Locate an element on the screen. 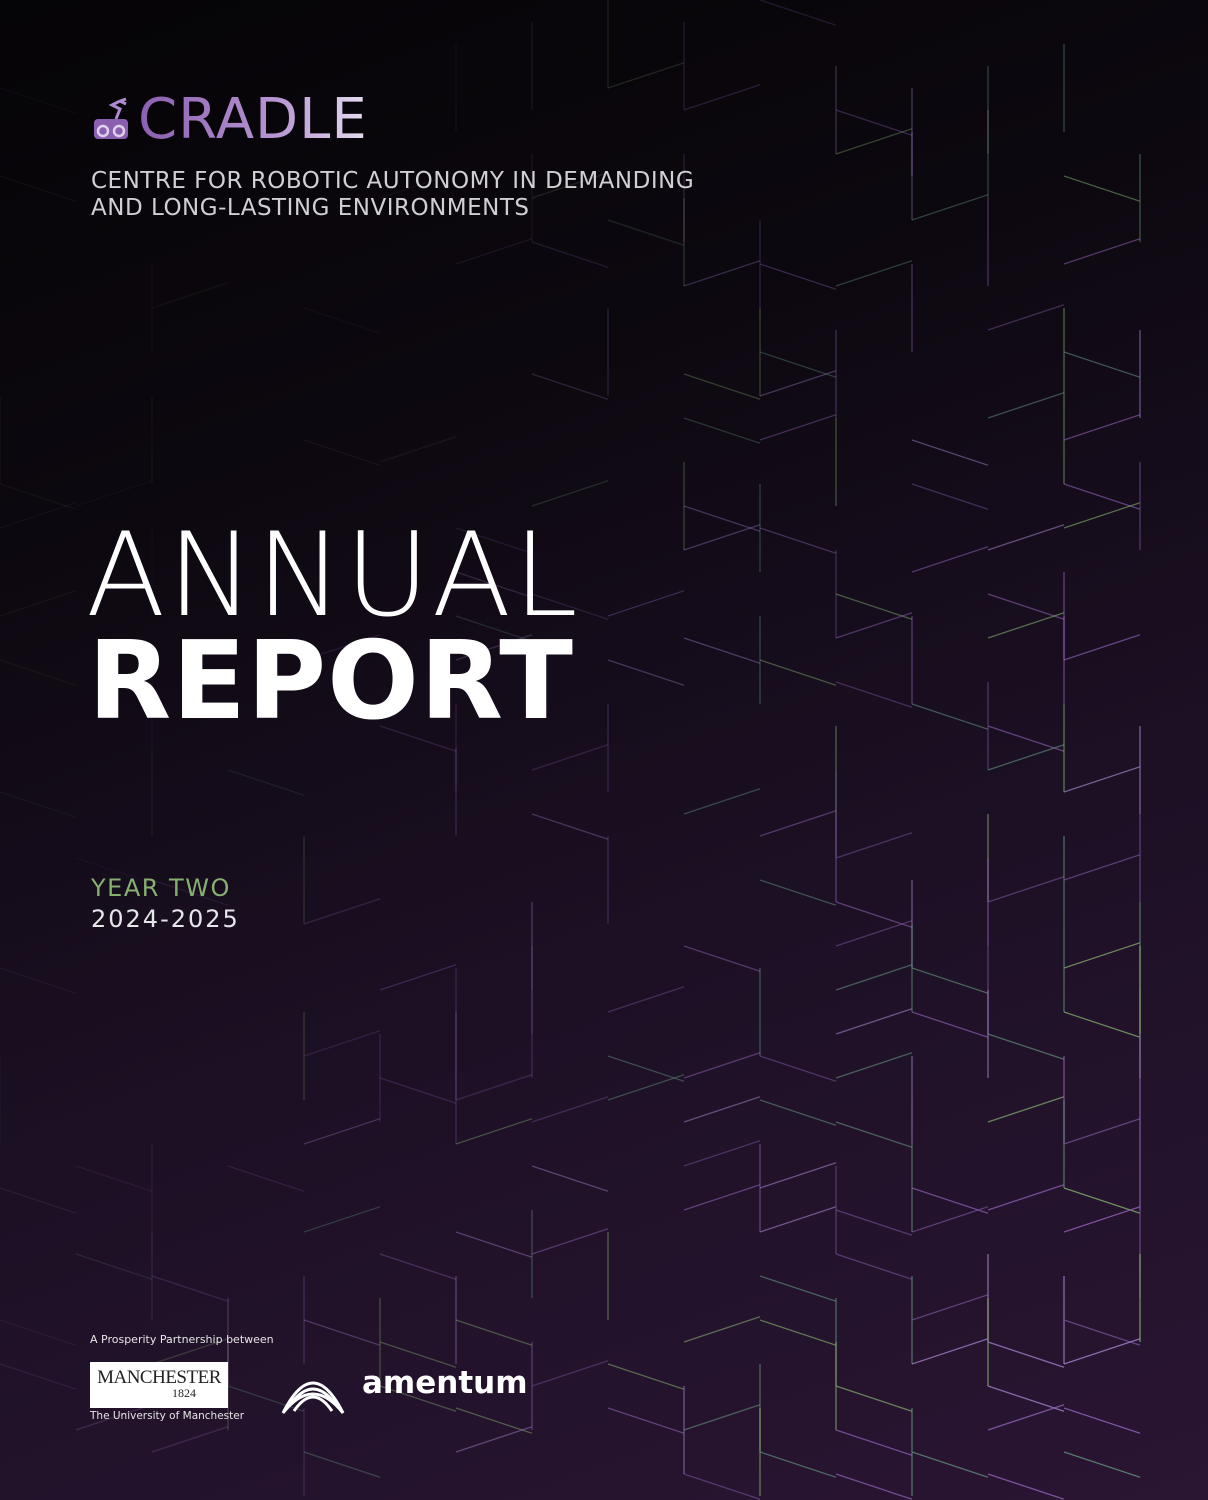 This screenshot has height=1500, width=1208. subtitle-line: CENTRE FOR ROBOTIC AUTONOMY IN DEMANDING is located at coordinates (393, 181).